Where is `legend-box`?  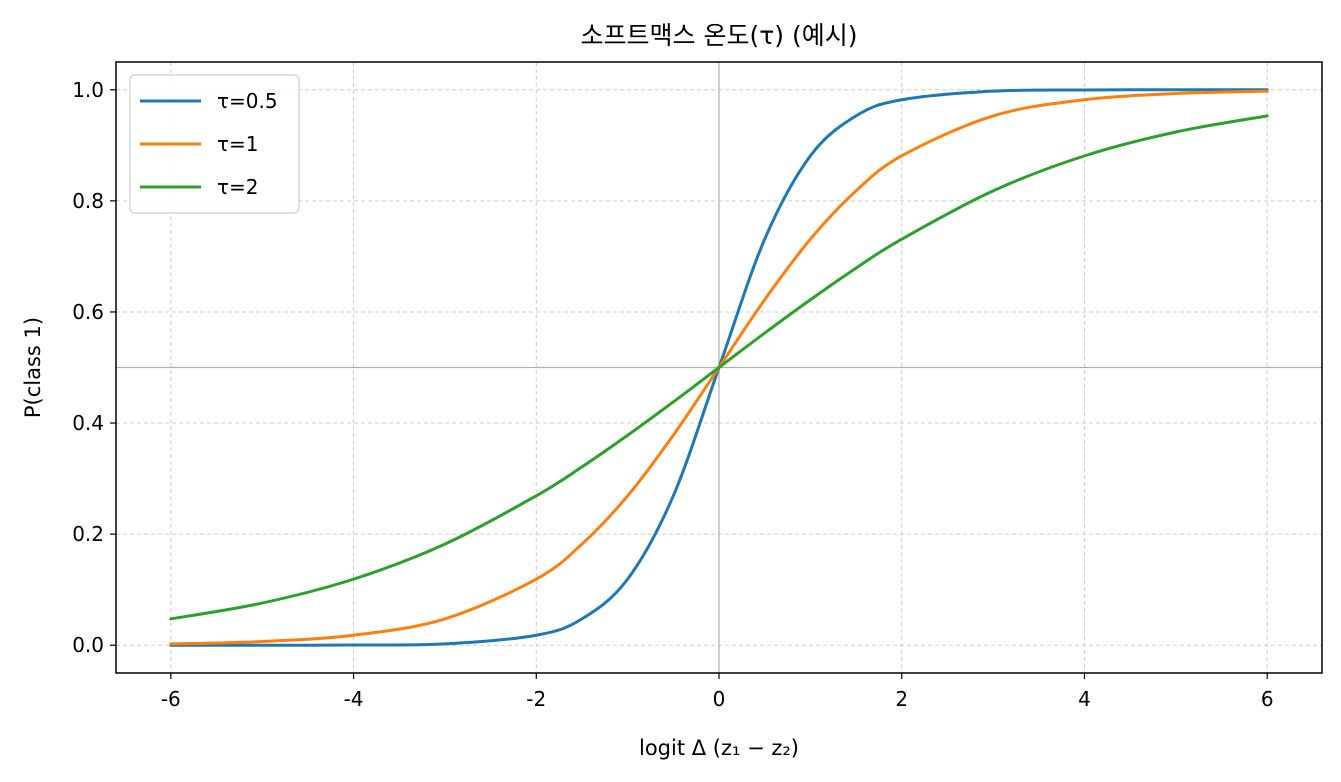 legend-box is located at coordinates (214, 144).